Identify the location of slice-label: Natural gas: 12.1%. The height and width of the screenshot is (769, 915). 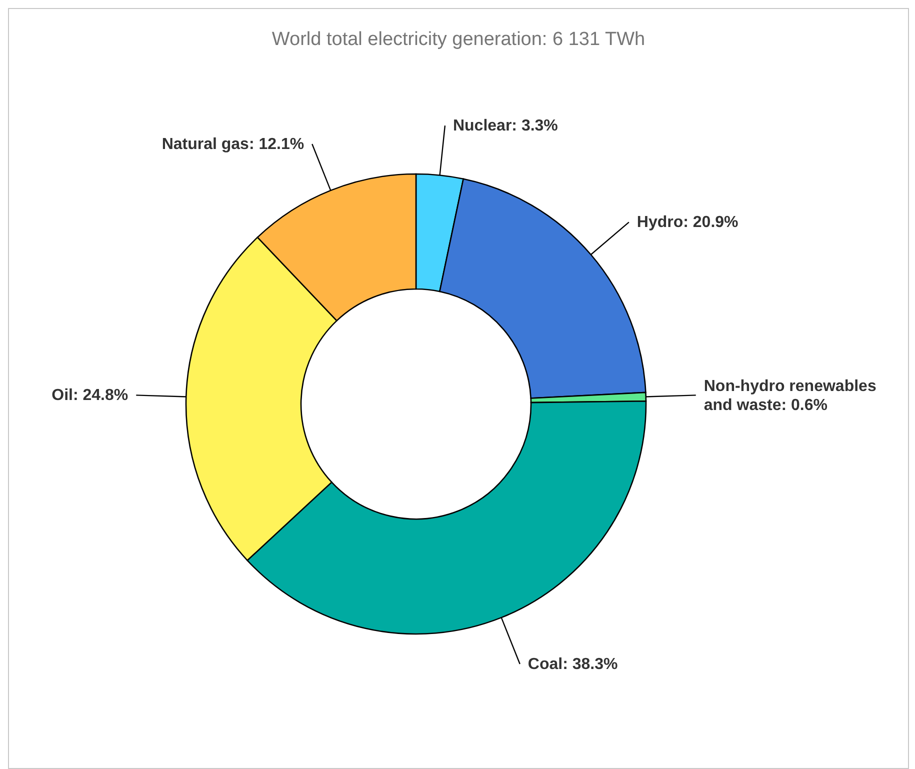
(233, 144).